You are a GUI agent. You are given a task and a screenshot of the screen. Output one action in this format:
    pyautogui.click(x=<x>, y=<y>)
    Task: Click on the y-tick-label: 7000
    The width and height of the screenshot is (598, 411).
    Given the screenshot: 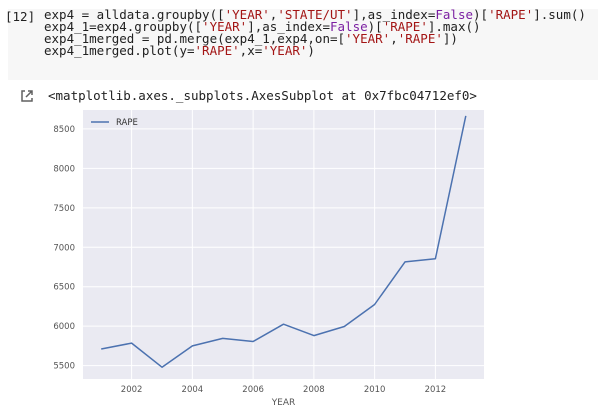 What is the action you would take?
    pyautogui.click(x=64, y=248)
    